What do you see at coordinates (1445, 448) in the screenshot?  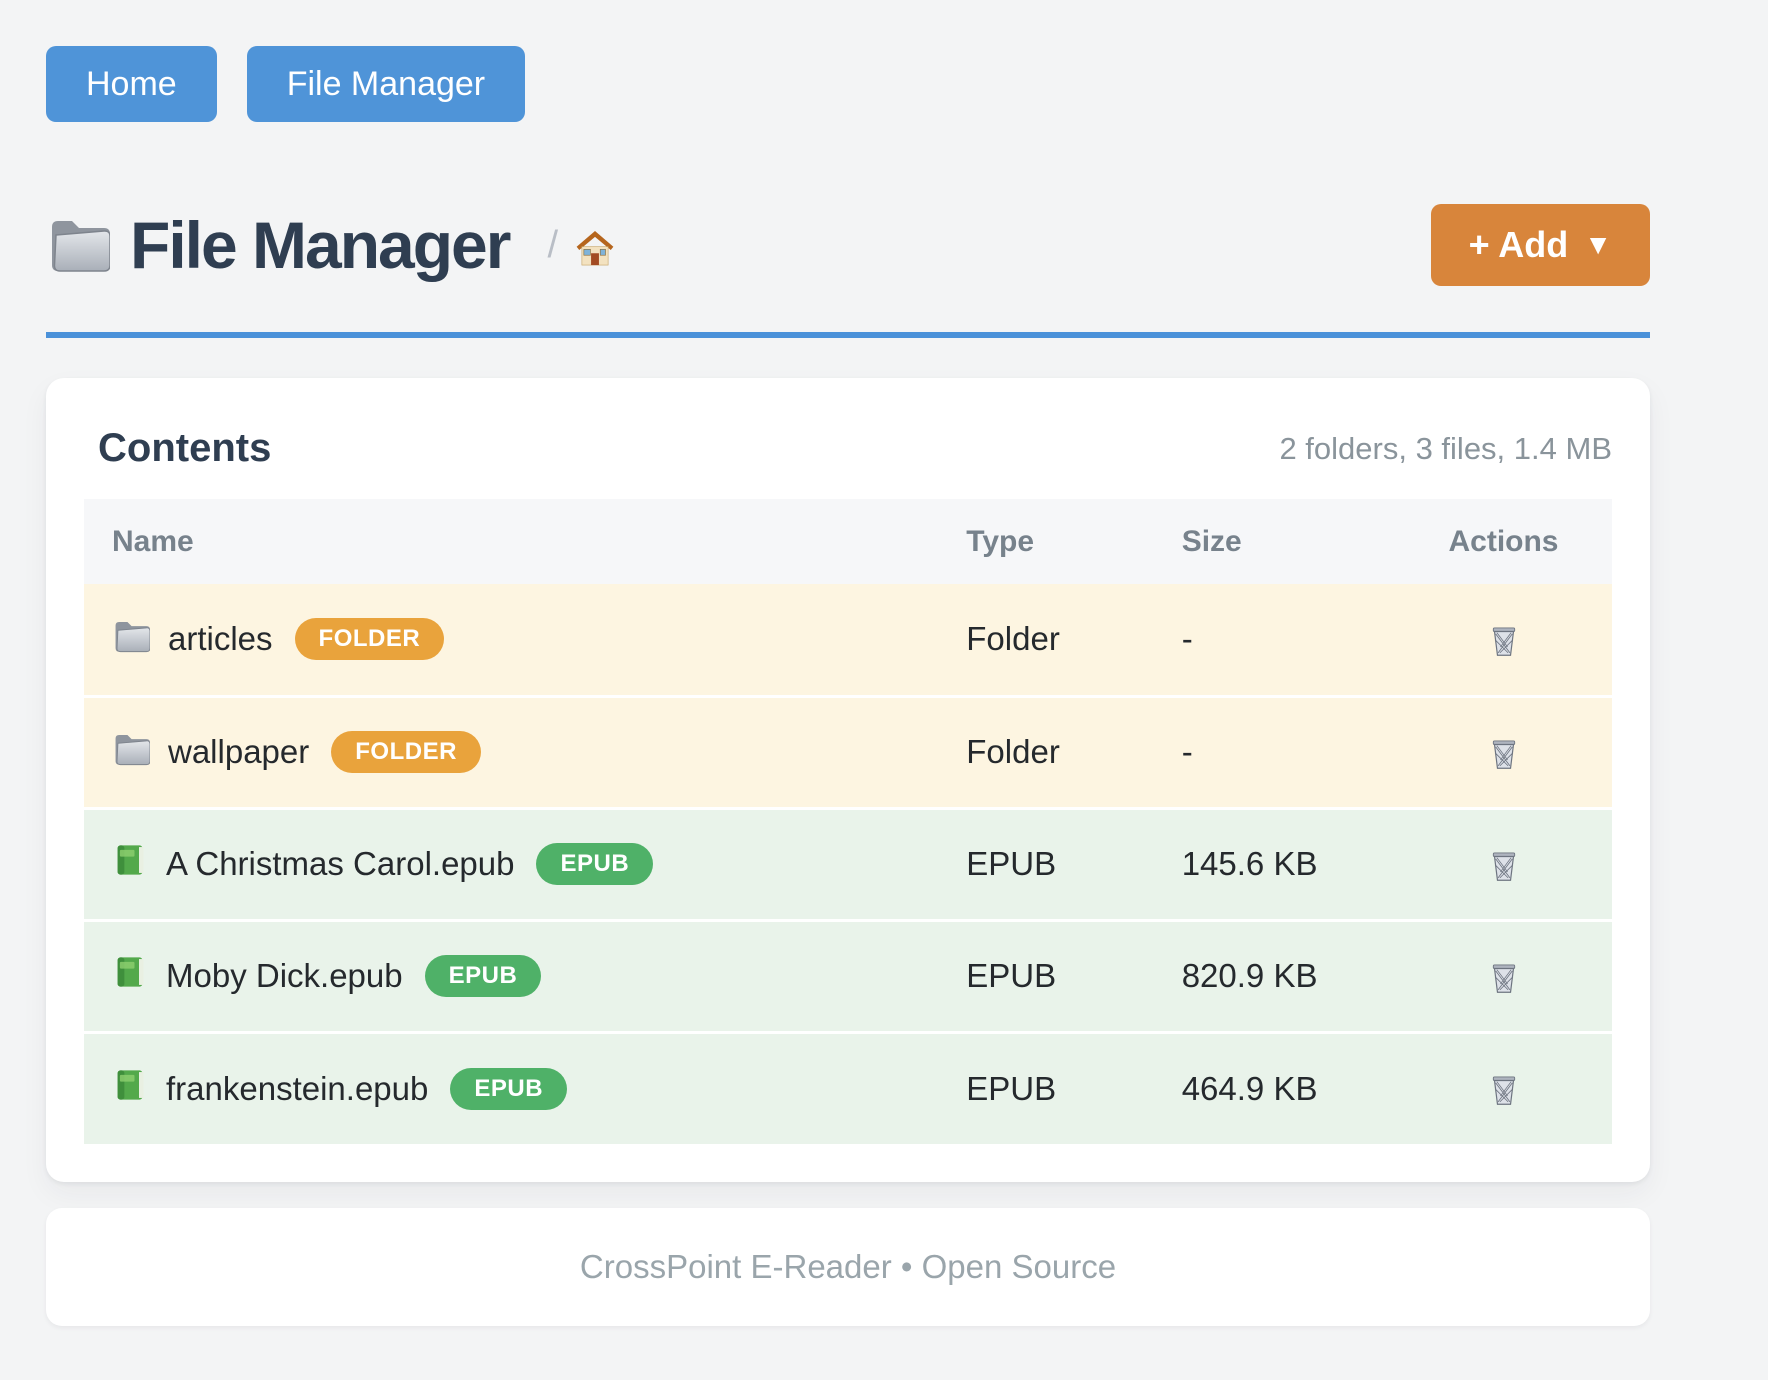 I see `contents-summary: 2 folders, 3 files, 1.4 MB` at bounding box center [1445, 448].